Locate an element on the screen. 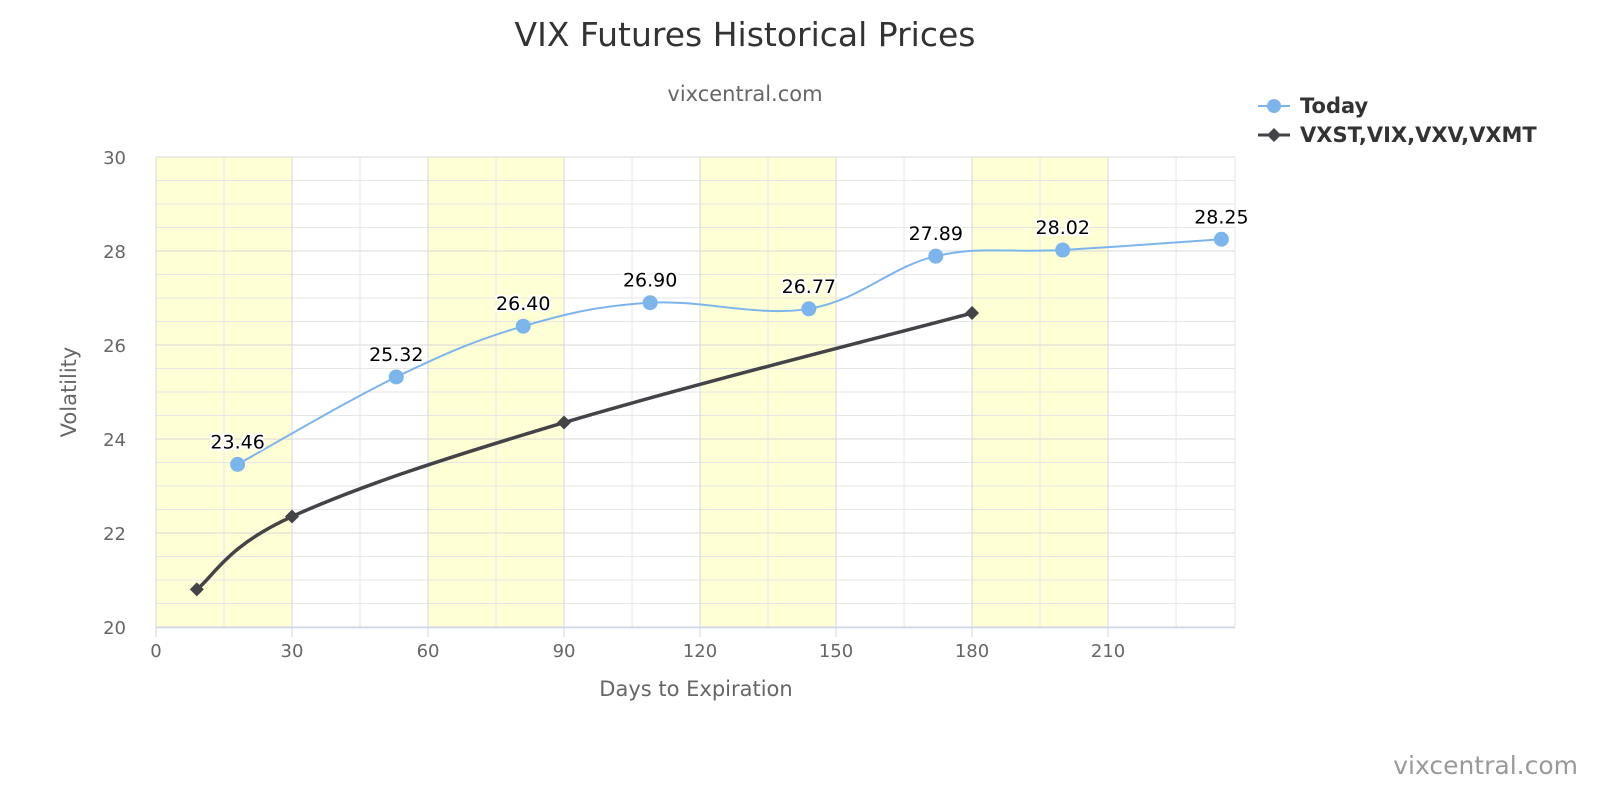 This screenshot has height=800, width=1600. x-tick-label: 180 is located at coordinates (972, 651).